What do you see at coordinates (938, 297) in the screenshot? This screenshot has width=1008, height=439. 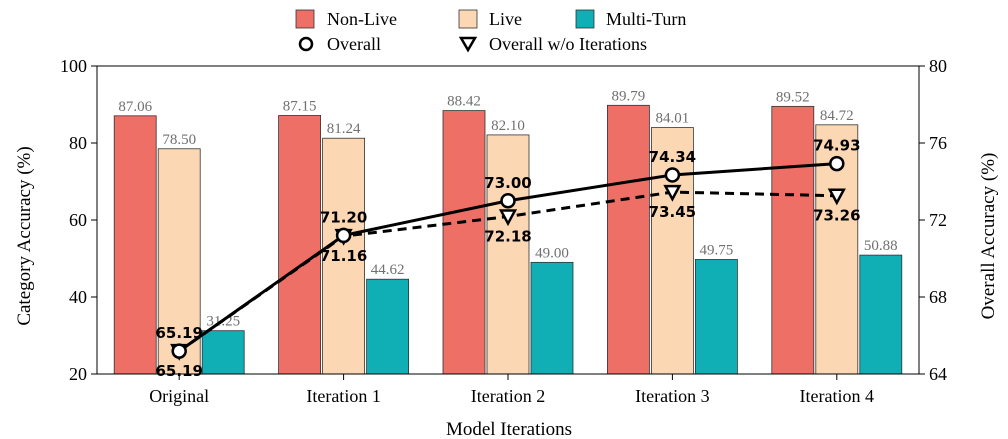 I see `y2-tick-label-1: 68` at bounding box center [938, 297].